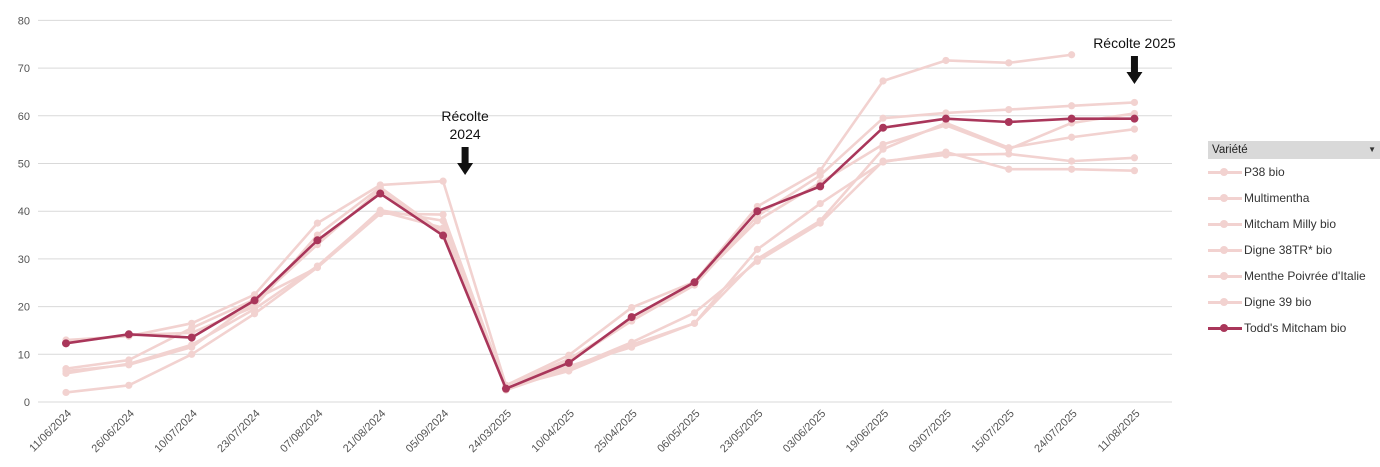  What do you see at coordinates (1288, 250) in the screenshot?
I see `legend-label: Digne 38TR* bio` at bounding box center [1288, 250].